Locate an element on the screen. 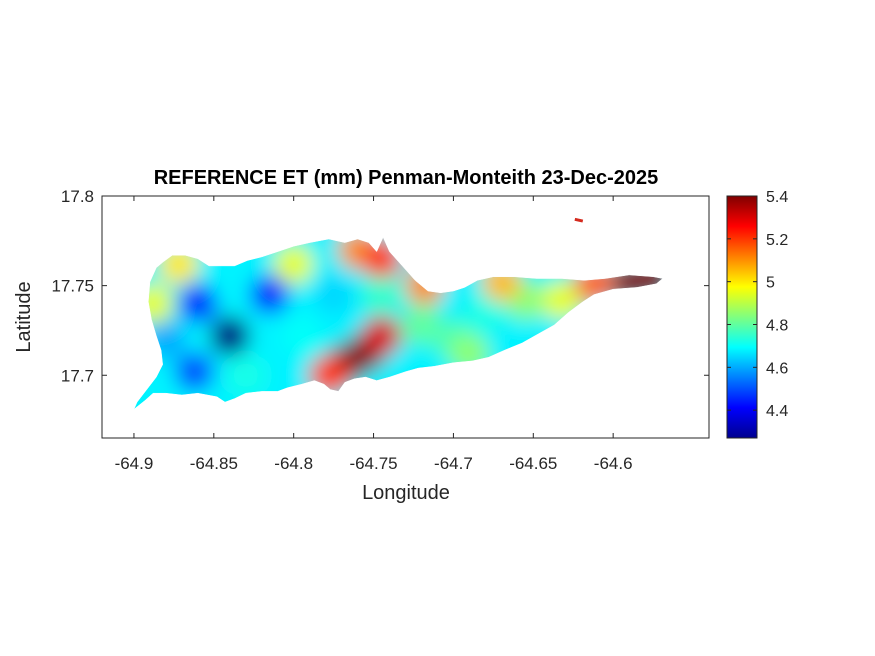 Image resolution: width=875 pixels, height=656 pixels. colorbar-ticks: 4.4 4.6 4.8 5 5.2 5.4 is located at coordinates (757, 304).